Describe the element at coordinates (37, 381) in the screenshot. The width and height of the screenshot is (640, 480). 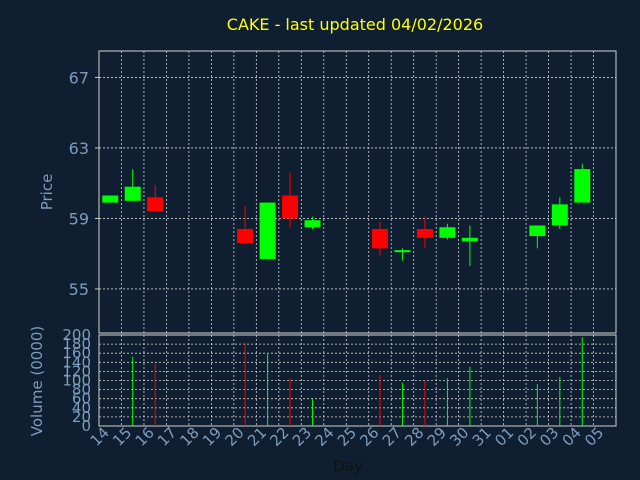
I see `volume-y-axis-label: Volume (0000)` at that location.